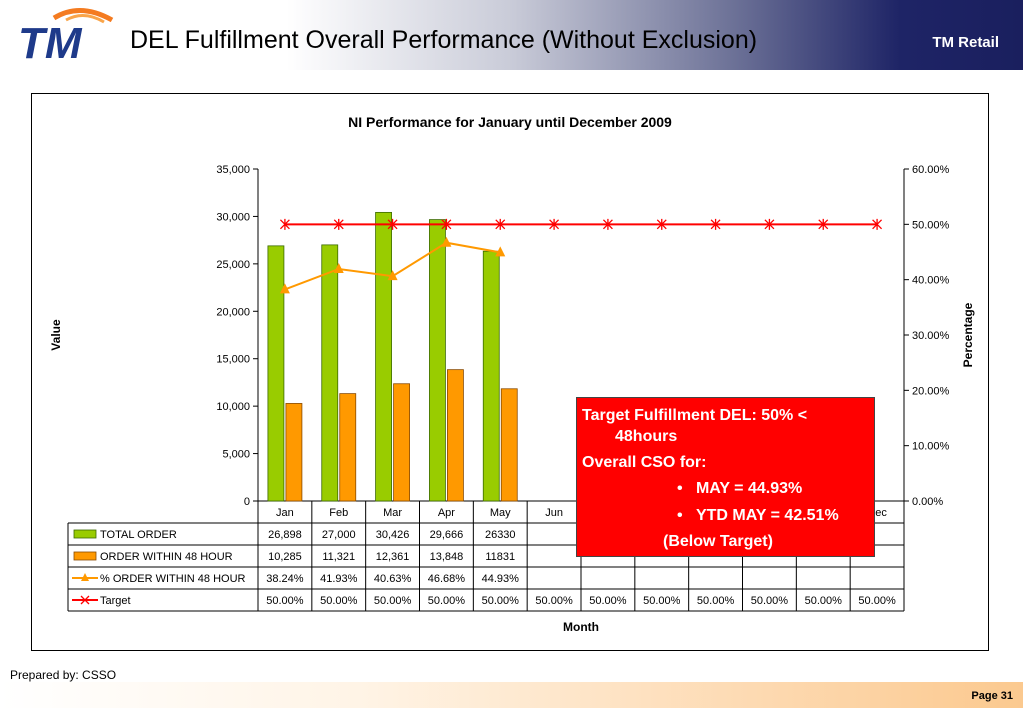  Describe the element at coordinates (695, 415) in the screenshot. I see `callout-target-text: Target Fulfillment DEL: 50% <` at that location.